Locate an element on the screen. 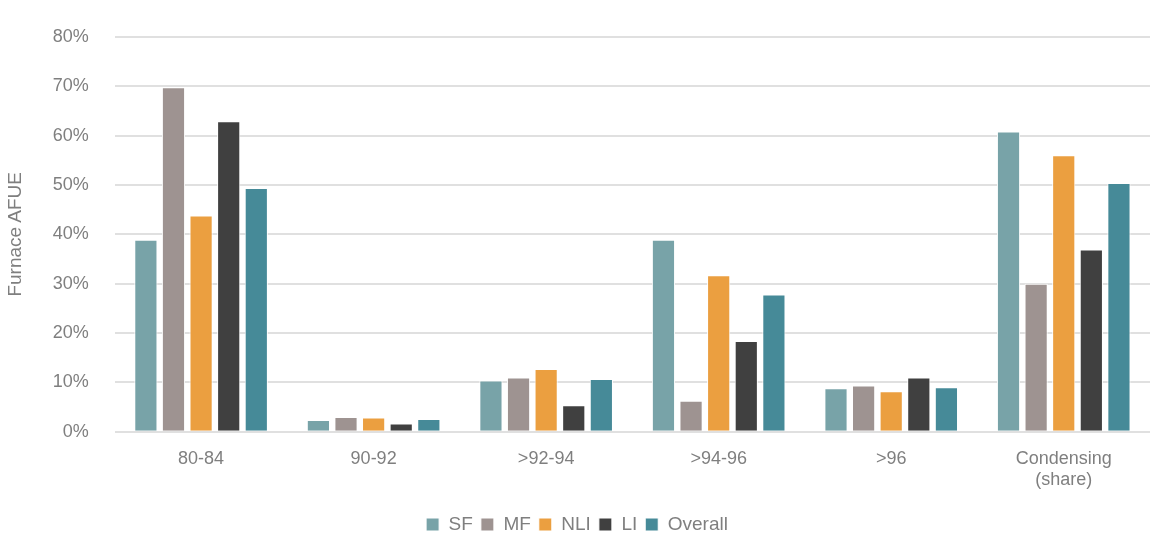 This screenshot has height=548, width=1164. y-tick-label: 0% is located at coordinates (75, 430).